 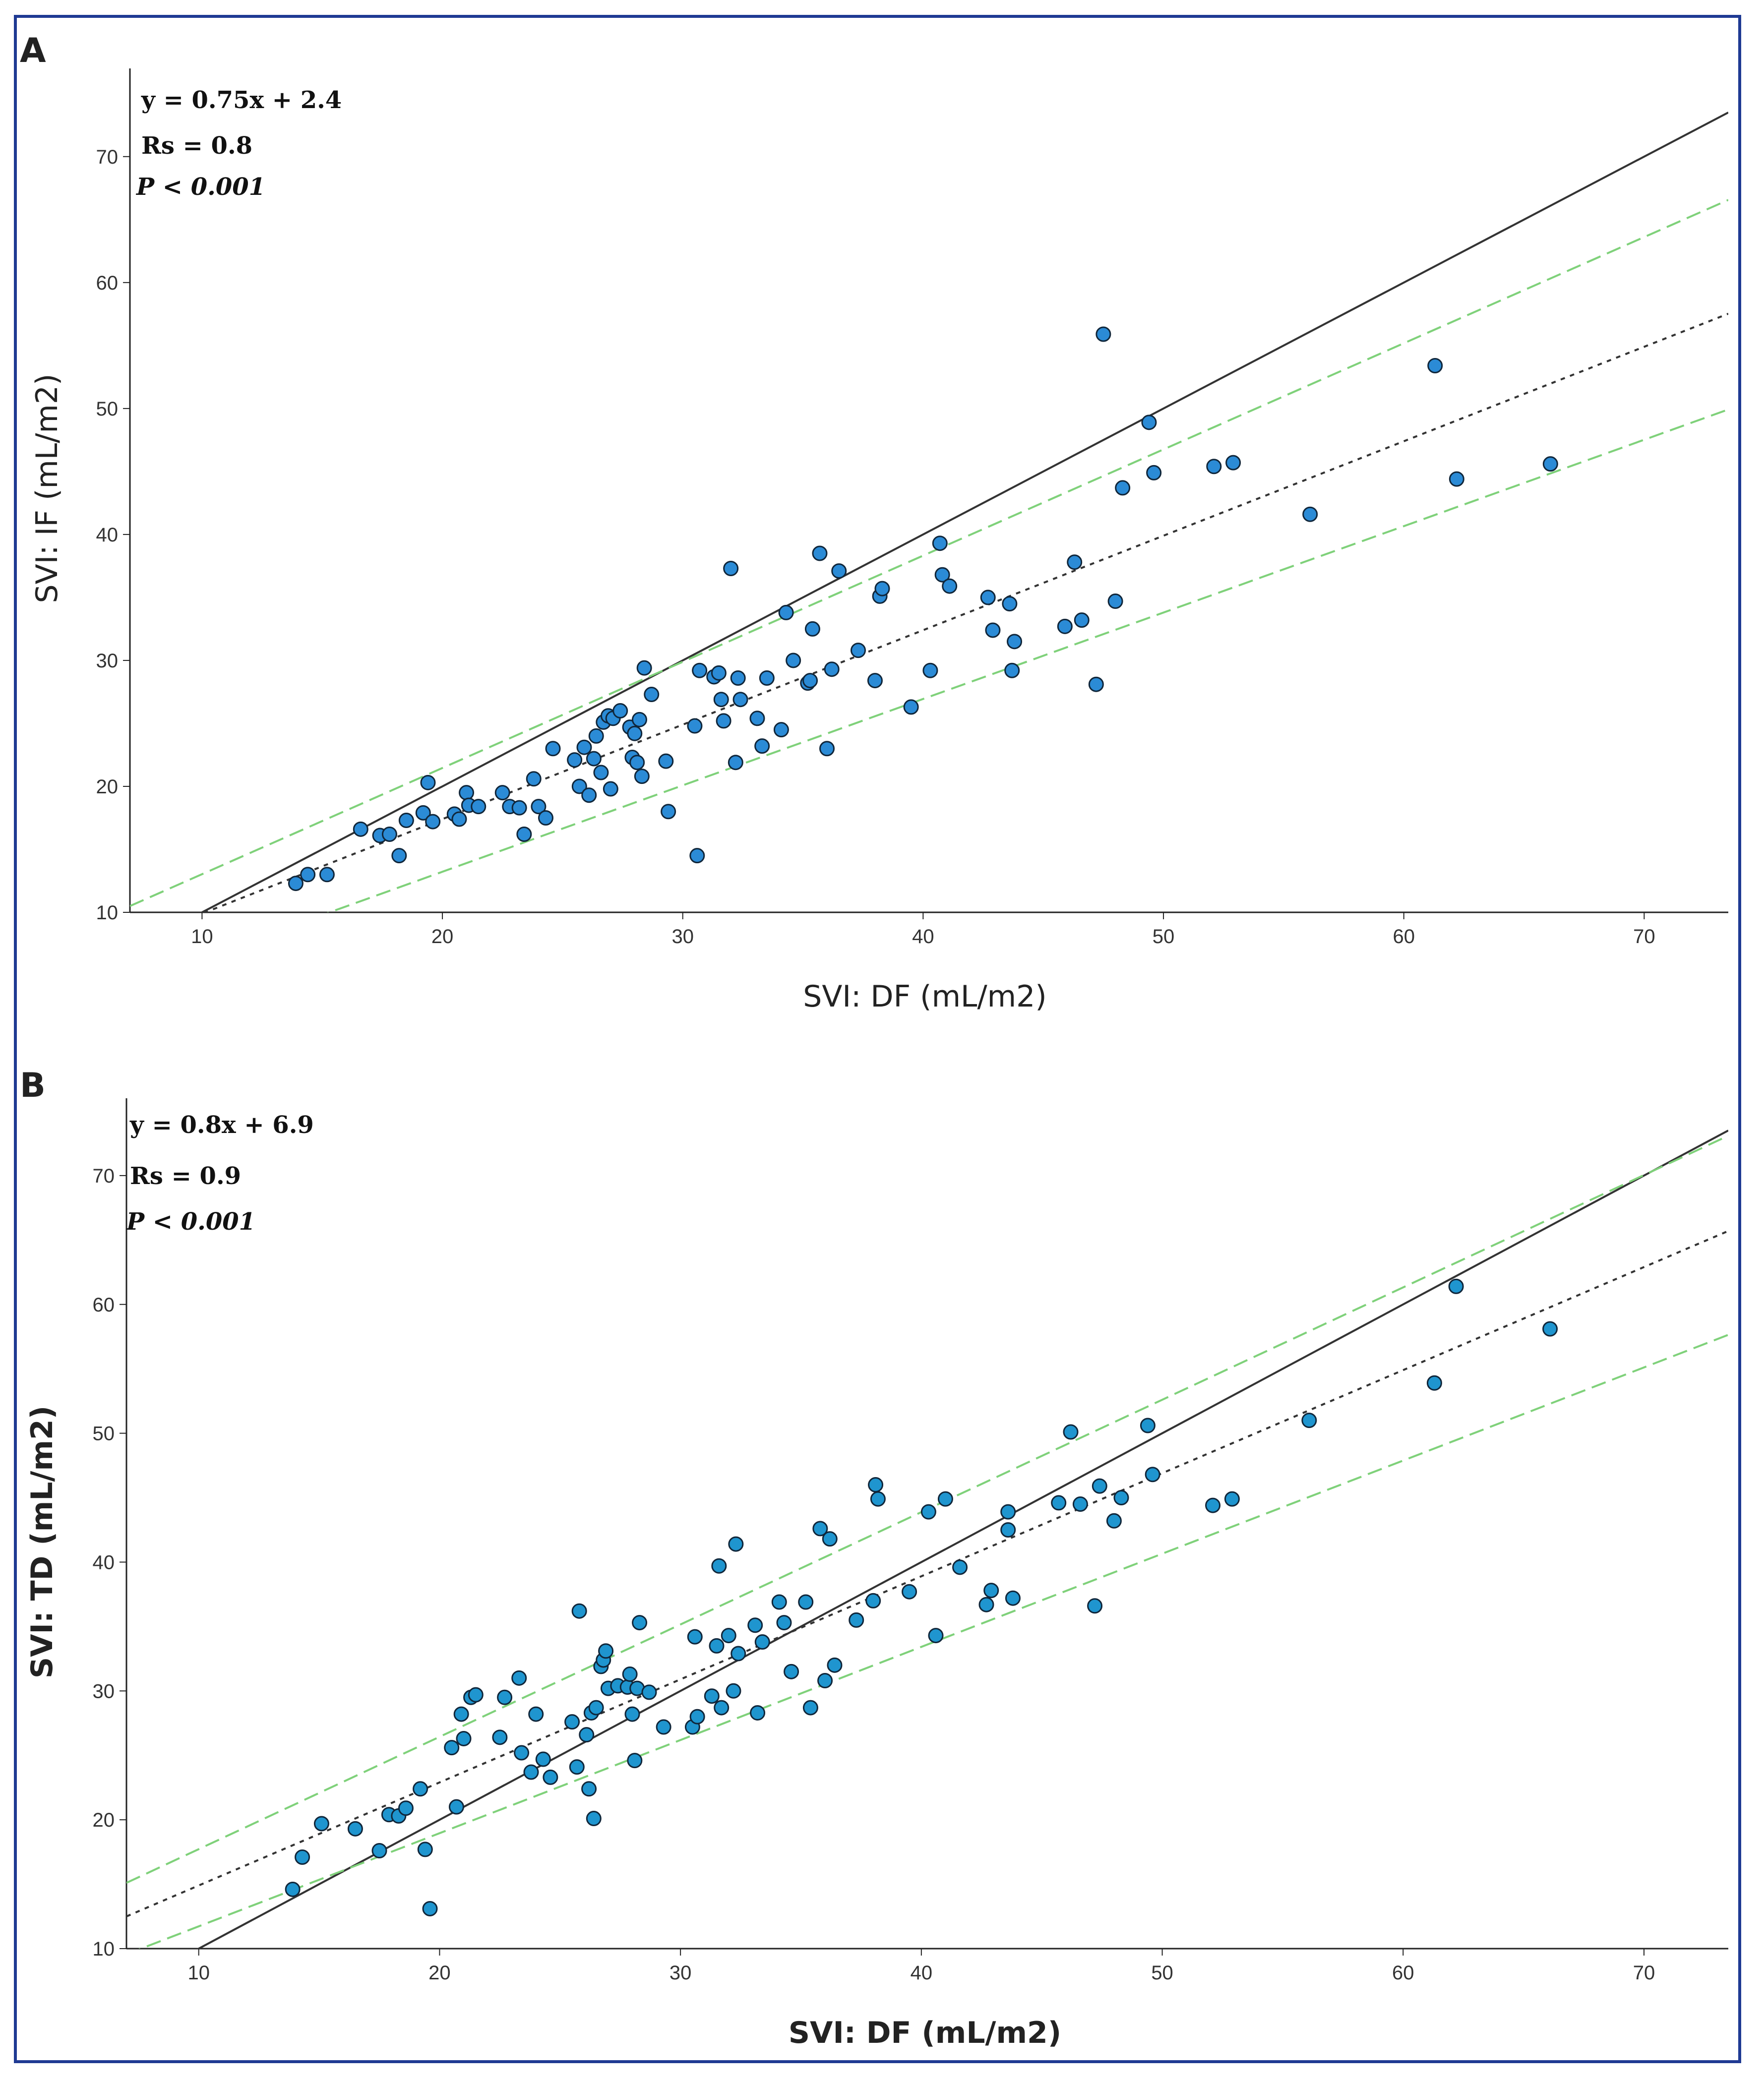 I want to click on panel-a-xlabel: SVI: DF (mL/m2), so click(x=924, y=996).